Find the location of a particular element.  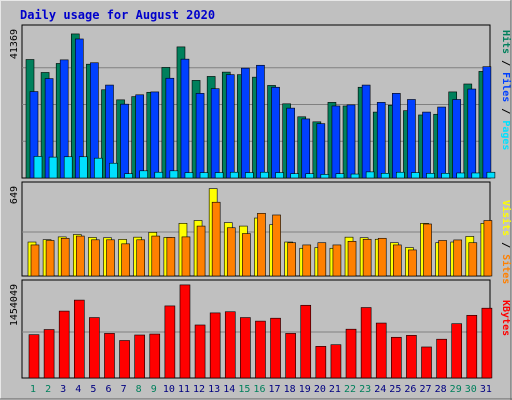

legend-pages: Pages is located at coordinates (505, 135).